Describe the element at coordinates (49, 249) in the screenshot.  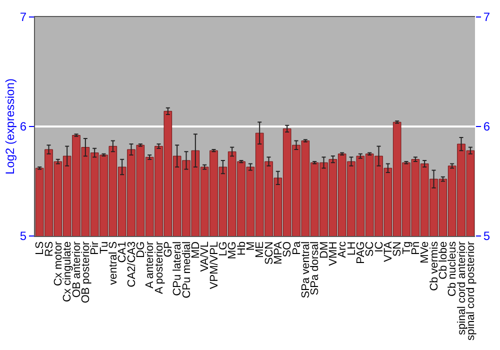
I see `x-tick-label: RS` at that location.